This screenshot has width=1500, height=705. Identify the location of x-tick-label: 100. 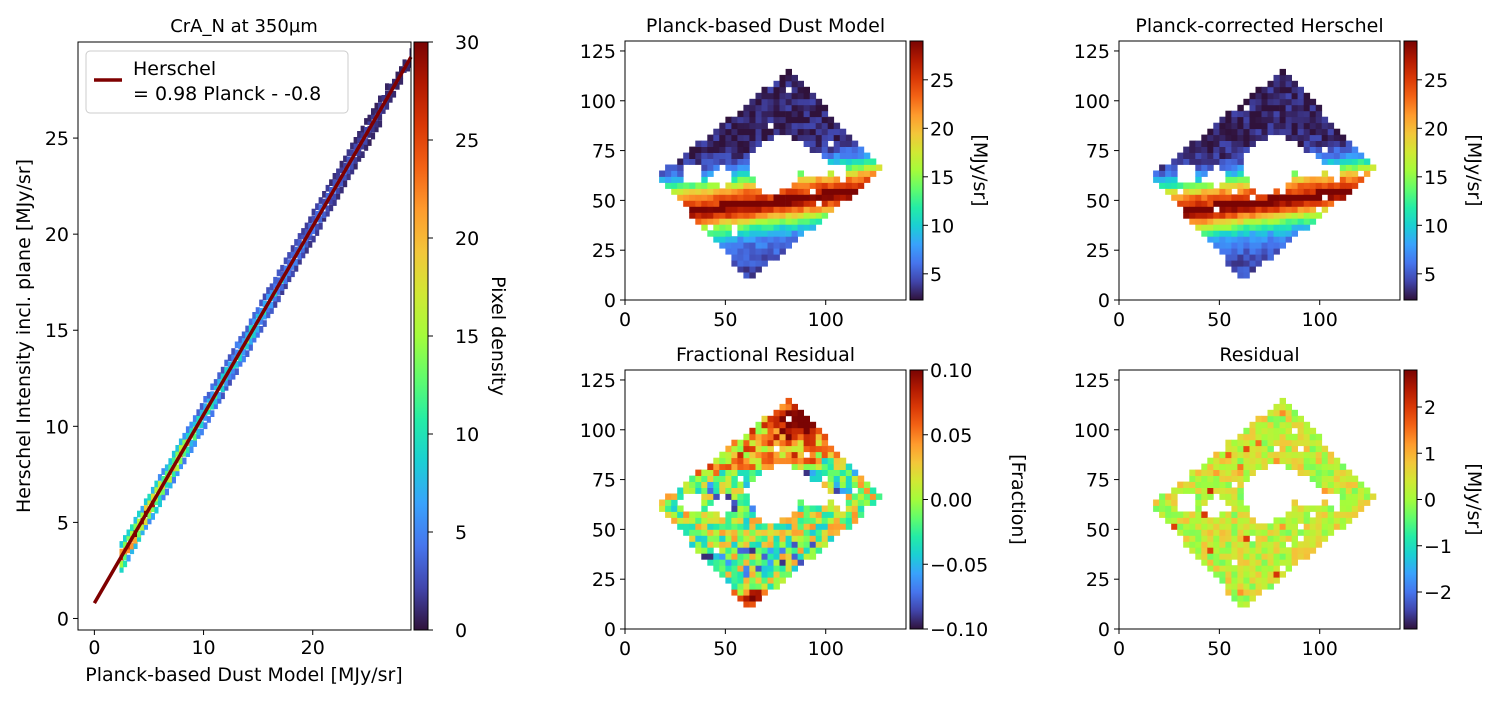
(826, 320).